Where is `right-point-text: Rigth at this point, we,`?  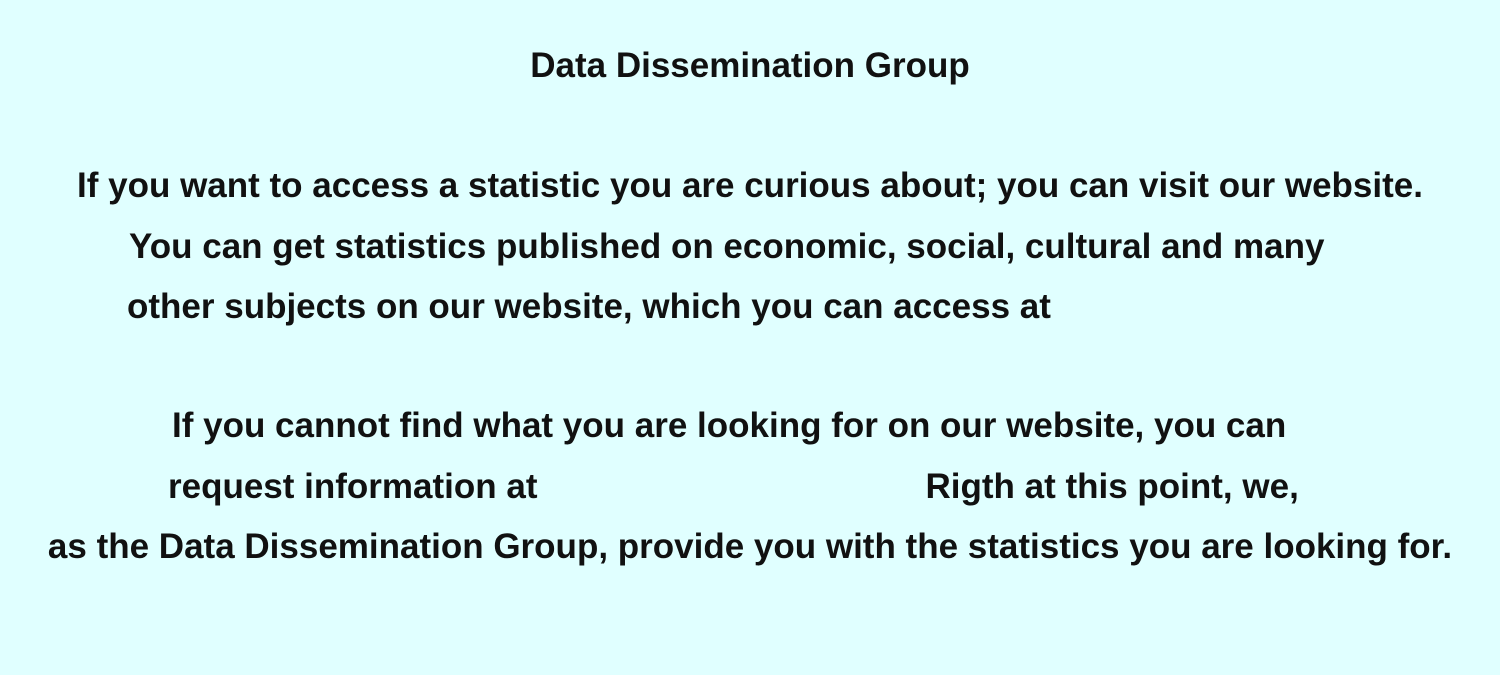 right-point-text: Rigth at this point, we, is located at coordinates (1112, 486).